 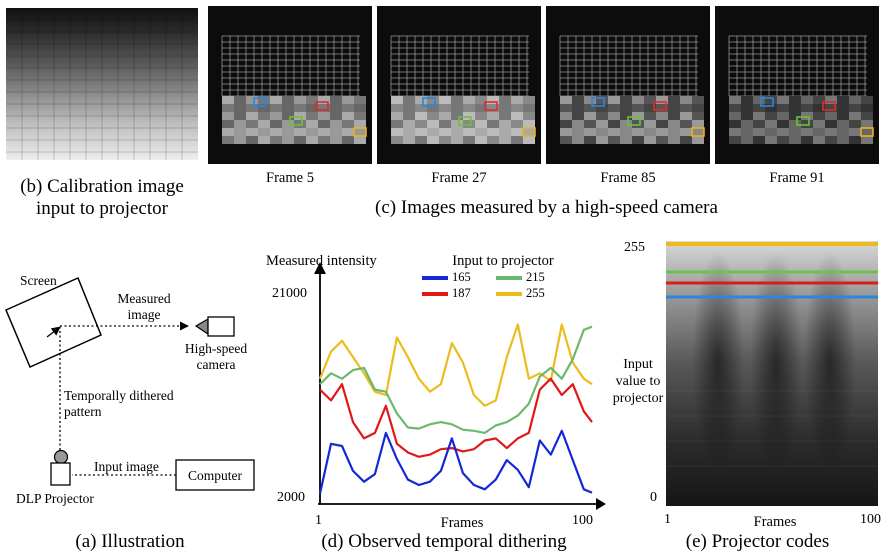 What do you see at coordinates (634, 247) in the screenshot?
I see `codes-y-top: 255` at bounding box center [634, 247].